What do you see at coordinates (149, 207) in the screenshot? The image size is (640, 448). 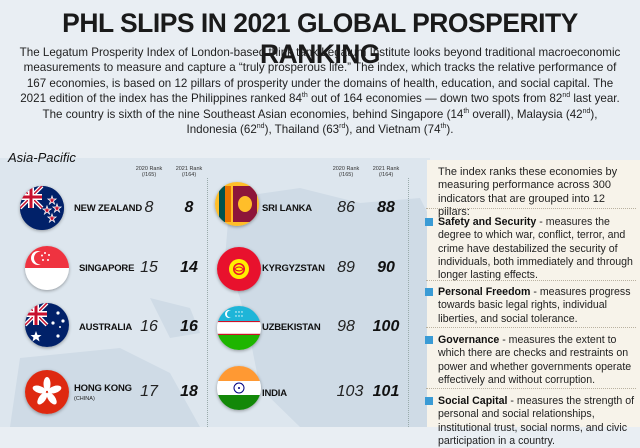 I see `rank-2020-value: 8` at bounding box center [149, 207].